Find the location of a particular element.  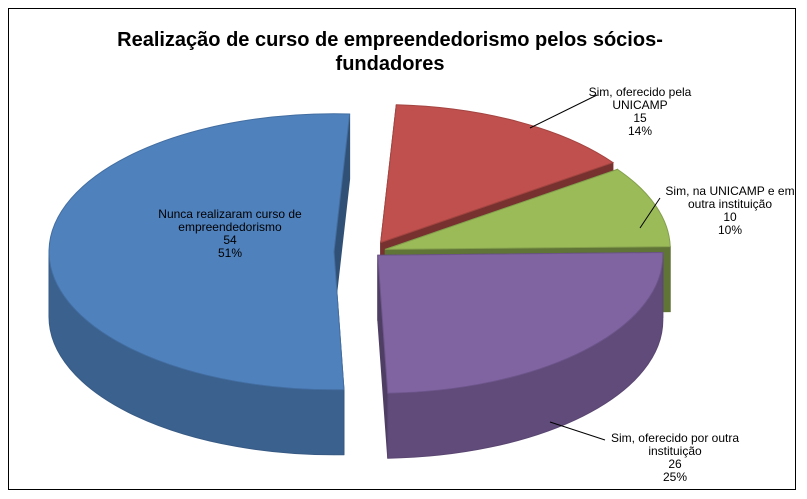

label-percent: 51% is located at coordinates (230, 253).